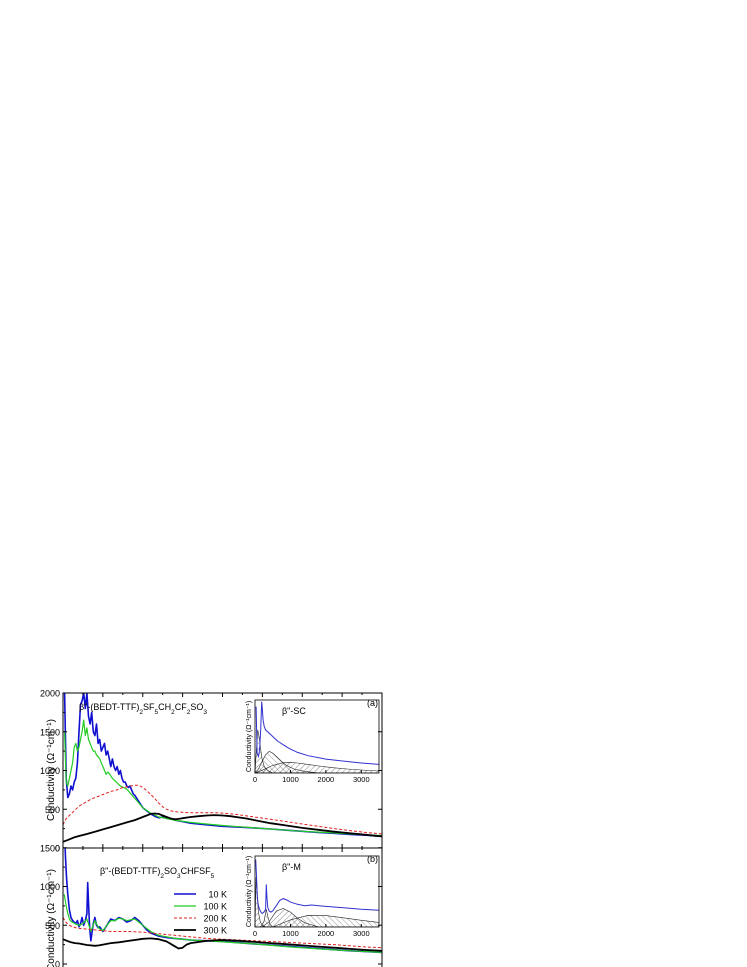 The width and height of the screenshot is (747, 967). Describe the element at coordinates (50, 694) in the screenshot. I see `y-tick-label: 2000` at that location.